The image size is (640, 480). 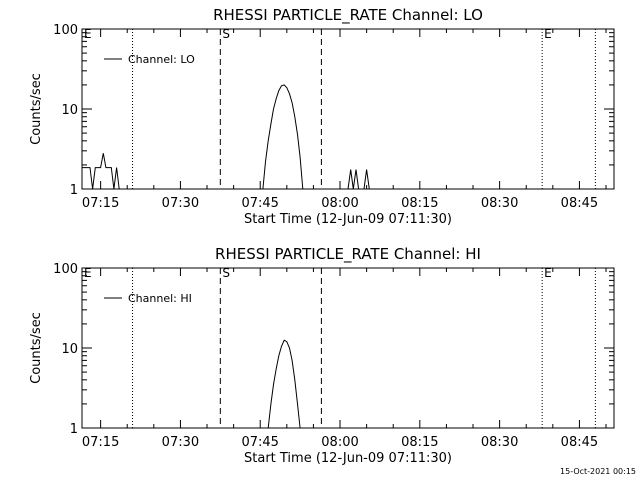 I want to click on timestamp: 15-Oct-2021 00:15, so click(x=598, y=471).